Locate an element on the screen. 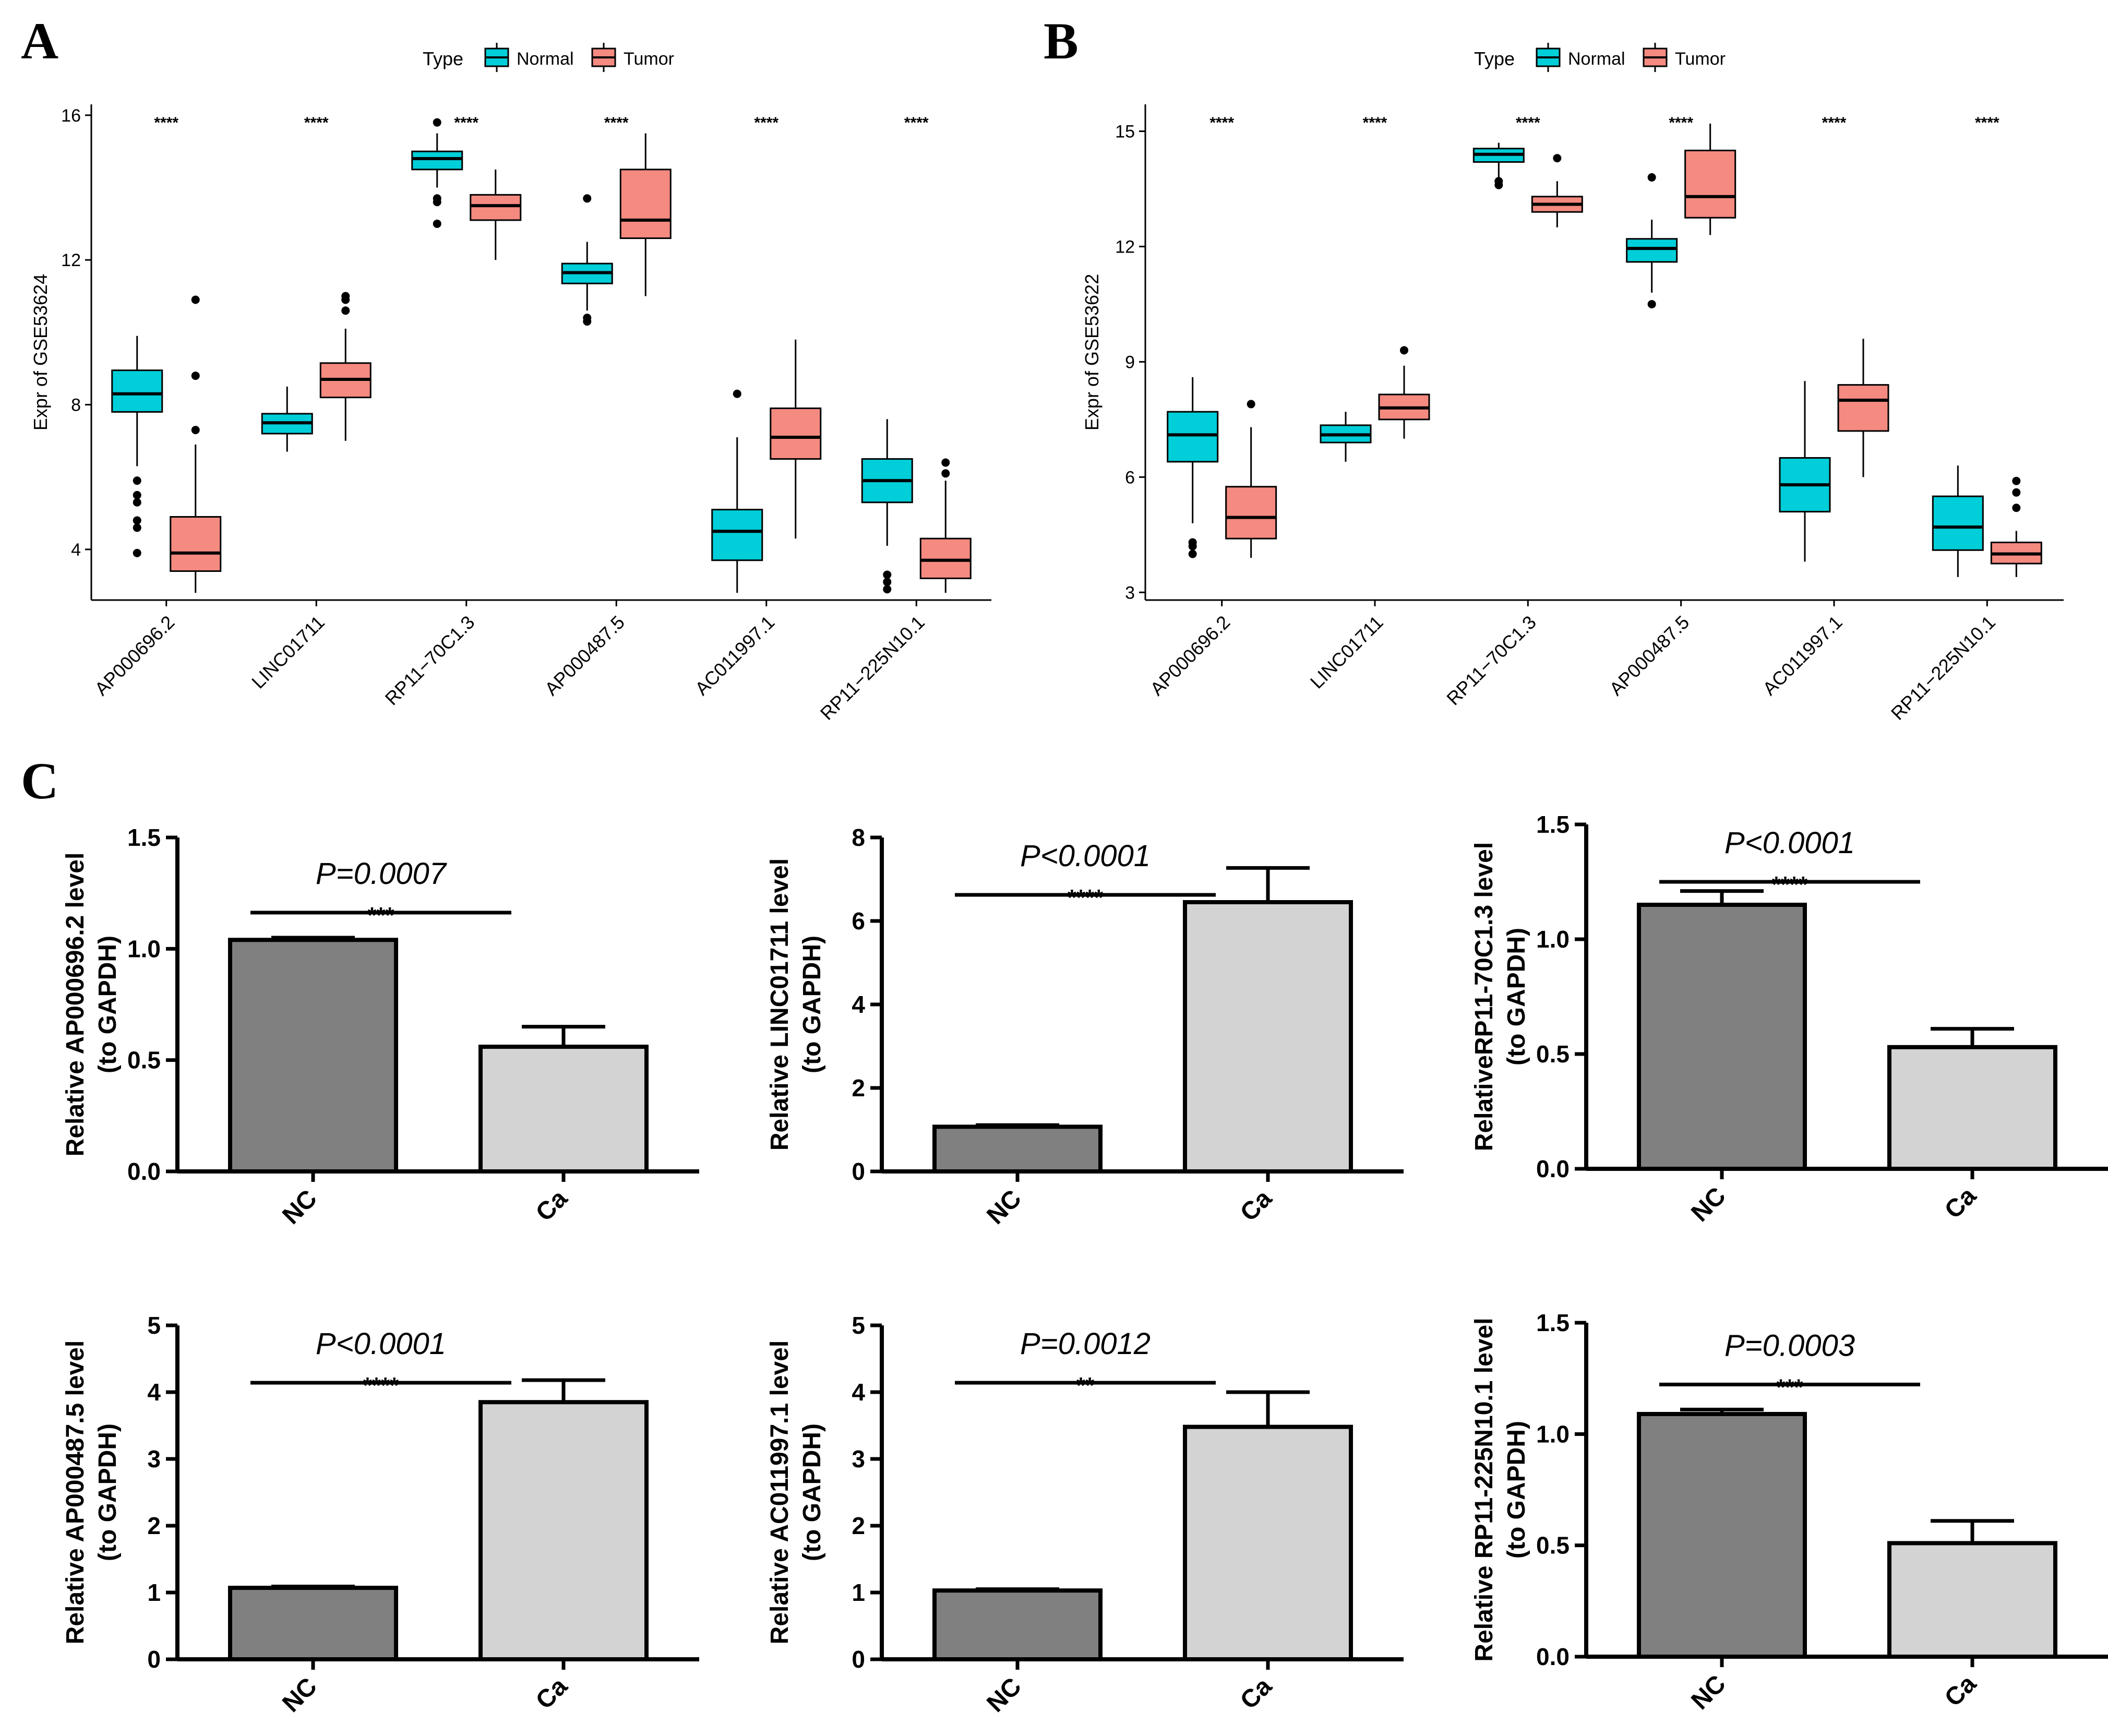 The image size is (2108, 1736). p-value-label: P=0.0012 is located at coordinates (1085, 1344).